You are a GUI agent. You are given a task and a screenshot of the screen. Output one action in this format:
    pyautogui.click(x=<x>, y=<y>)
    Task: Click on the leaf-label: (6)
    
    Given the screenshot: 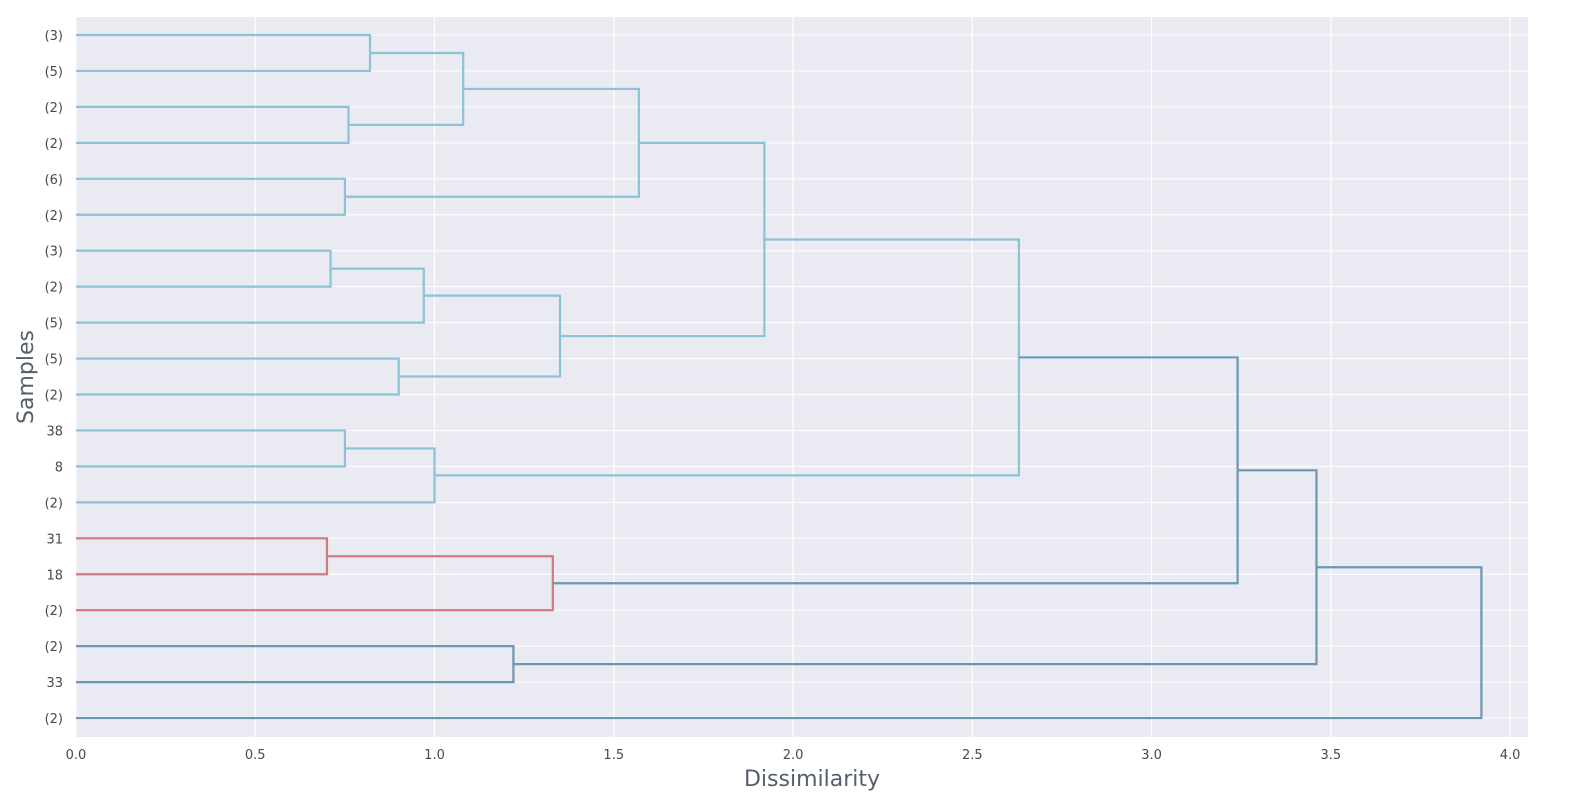 What is the action you would take?
    pyautogui.click(x=54, y=180)
    